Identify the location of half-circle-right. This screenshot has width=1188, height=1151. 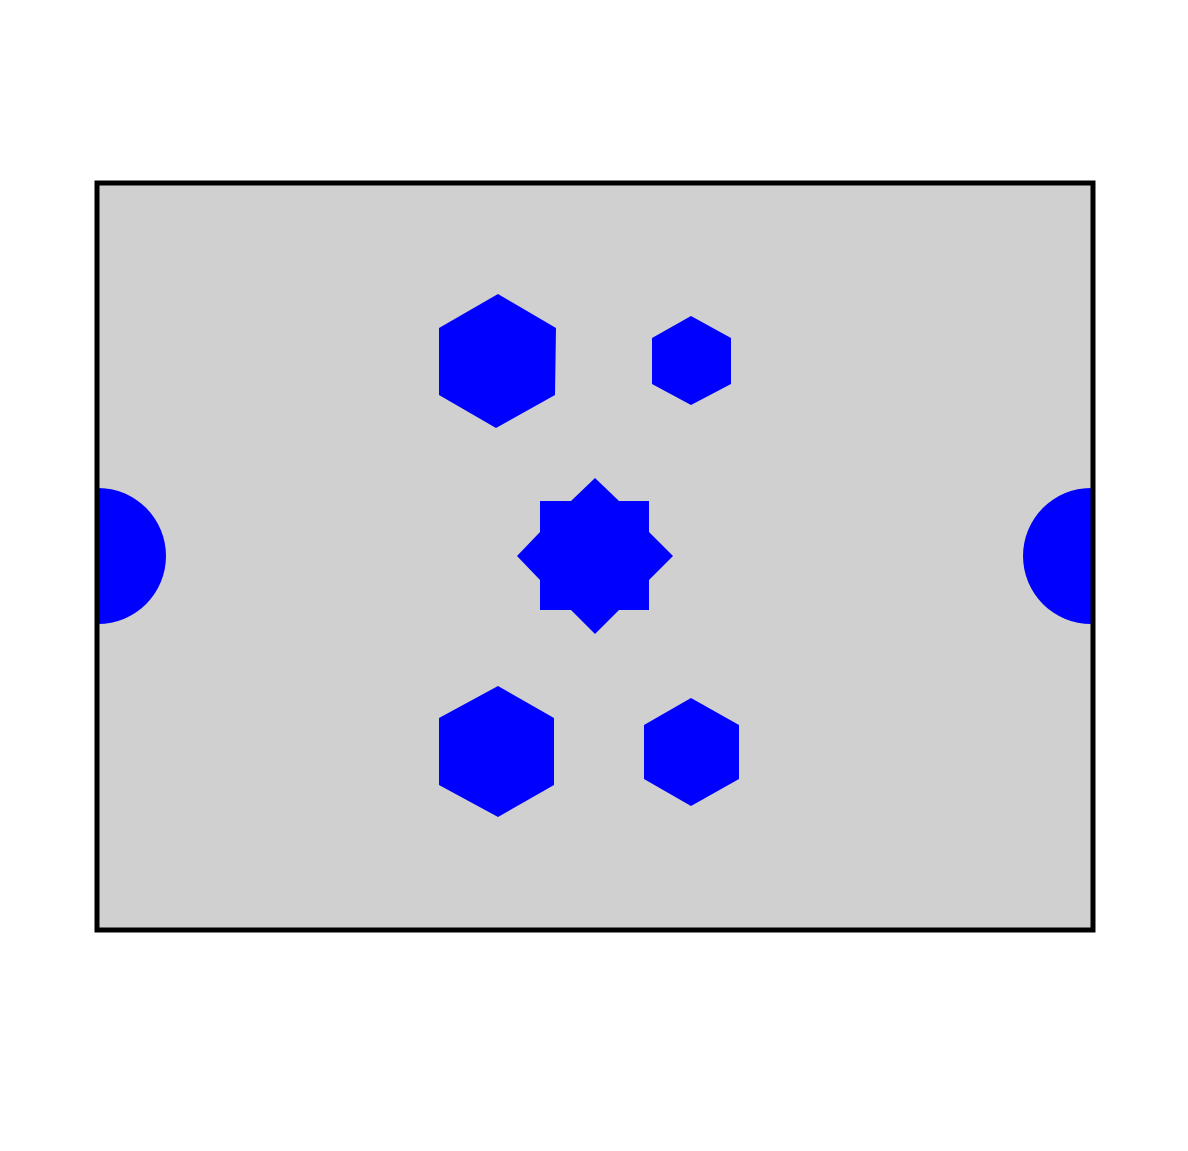
(1058, 556).